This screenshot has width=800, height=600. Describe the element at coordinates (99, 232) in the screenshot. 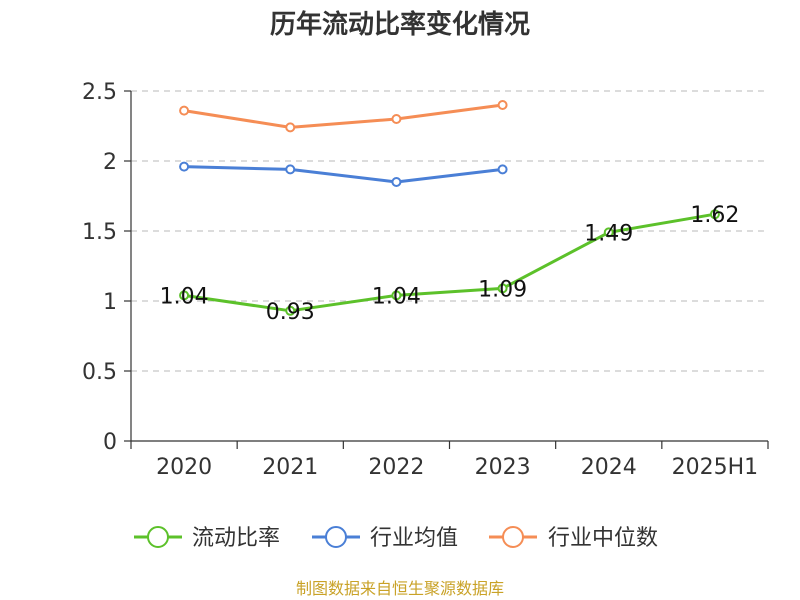

I see `y-tick-label: 1.5` at that location.